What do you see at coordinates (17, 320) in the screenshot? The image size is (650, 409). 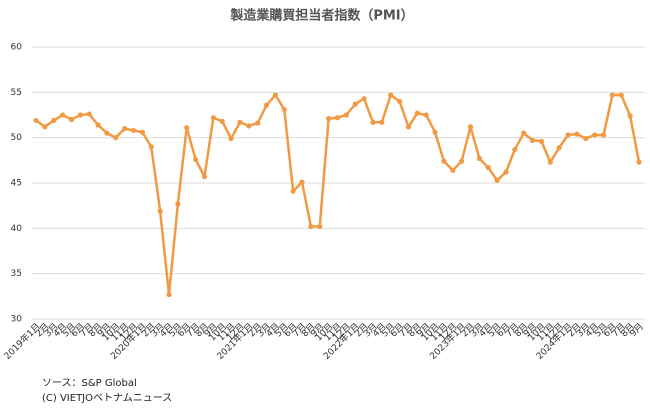 I see `y-tick-label: 30` at bounding box center [17, 320].